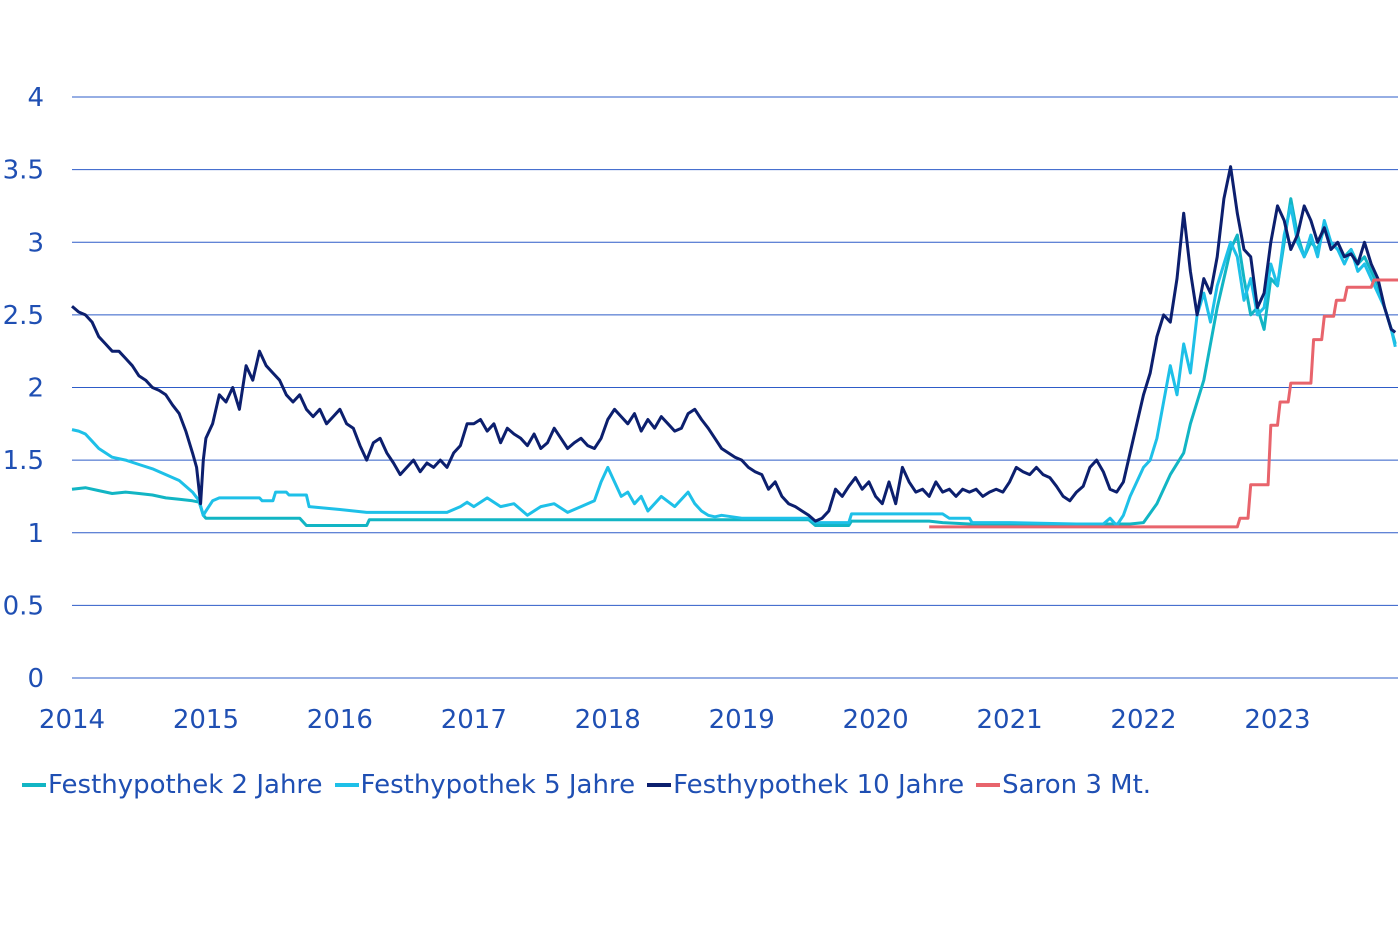 This screenshot has height=933, width=1400. What do you see at coordinates (35, 679) in the screenshot?
I see `y-tick-label: 0` at bounding box center [35, 679].